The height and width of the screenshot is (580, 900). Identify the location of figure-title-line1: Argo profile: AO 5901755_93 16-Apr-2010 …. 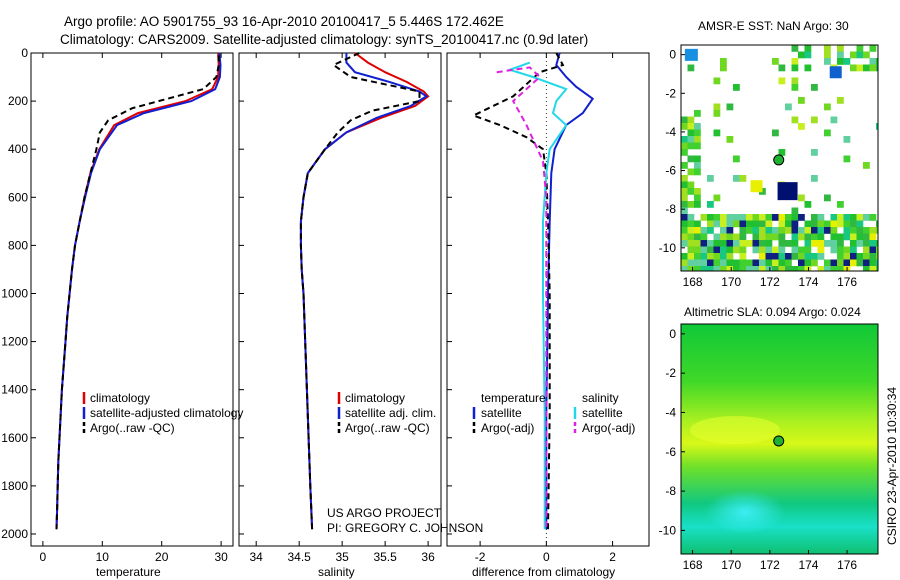
(284, 21).